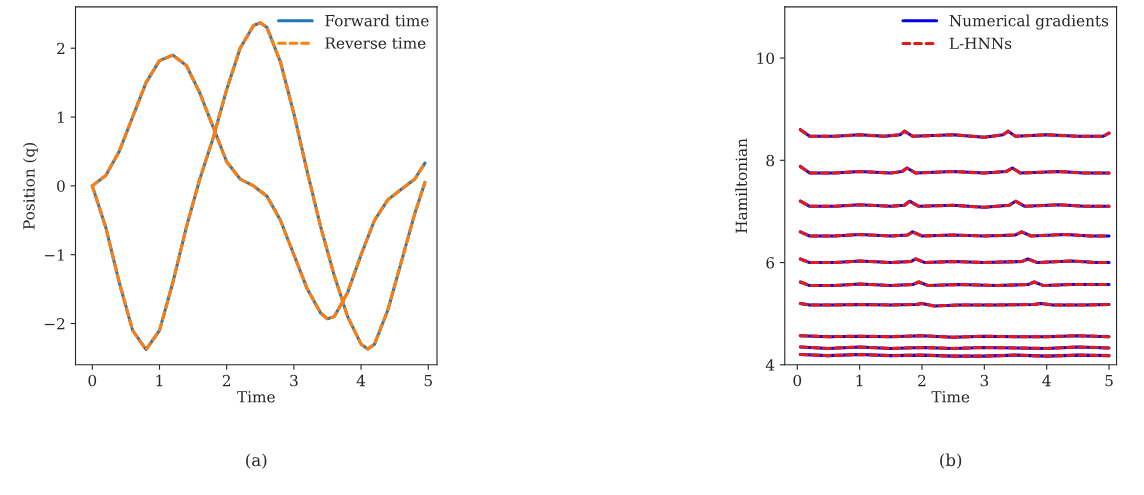 The image size is (1144, 495). What do you see at coordinates (770, 365) in the screenshot?
I see `y-tick-label: 4` at bounding box center [770, 365].